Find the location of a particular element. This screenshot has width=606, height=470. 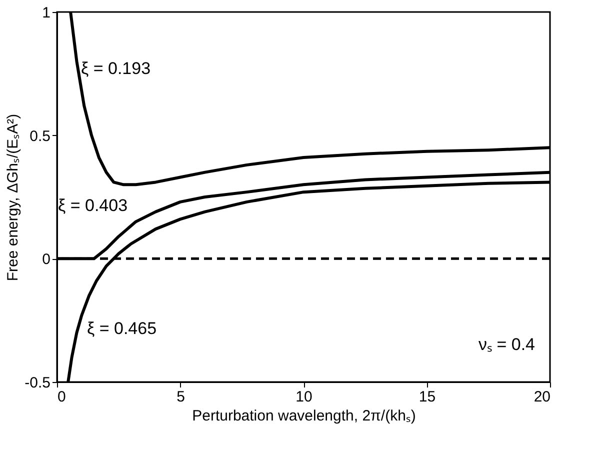

y-tick-label: 0 is located at coordinates (46, 259).